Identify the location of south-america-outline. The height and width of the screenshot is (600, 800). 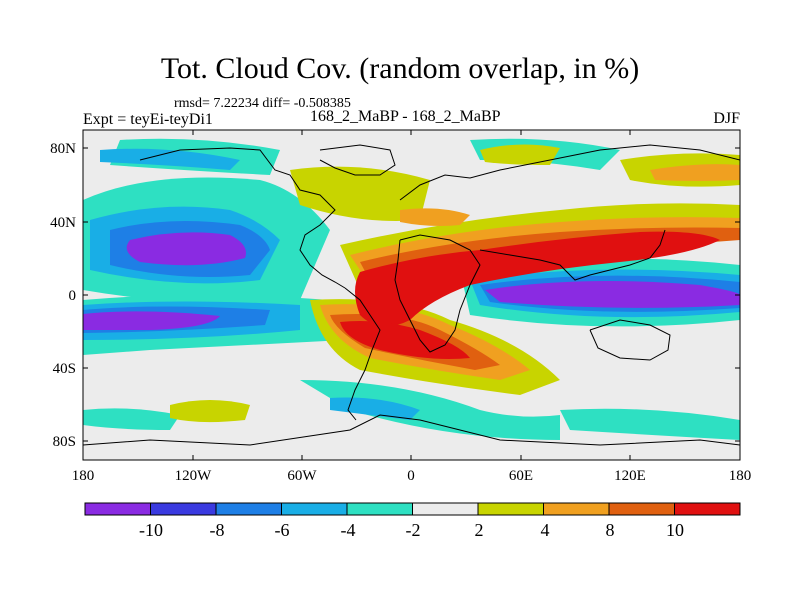
(362, 354).